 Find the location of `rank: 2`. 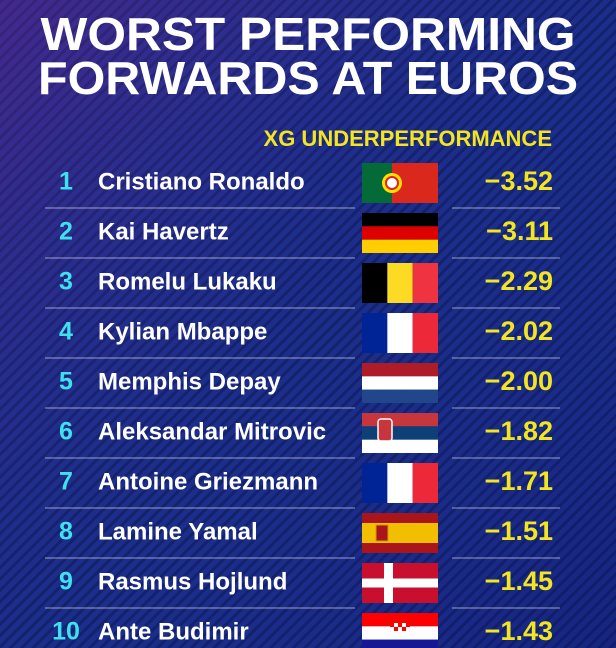

rank: 2 is located at coordinates (66, 232).